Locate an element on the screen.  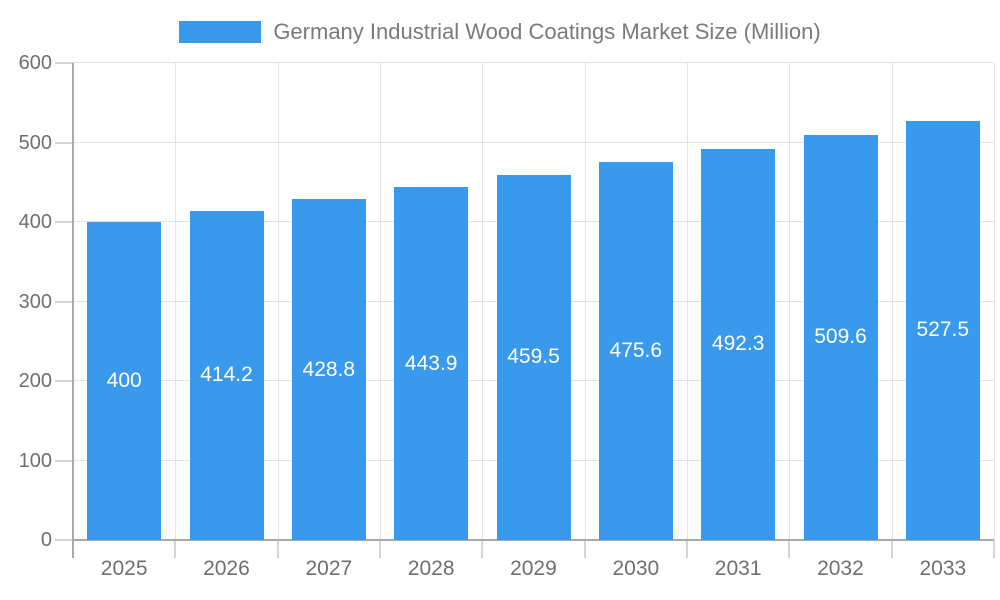
bar-2032 is located at coordinates (840, 337).